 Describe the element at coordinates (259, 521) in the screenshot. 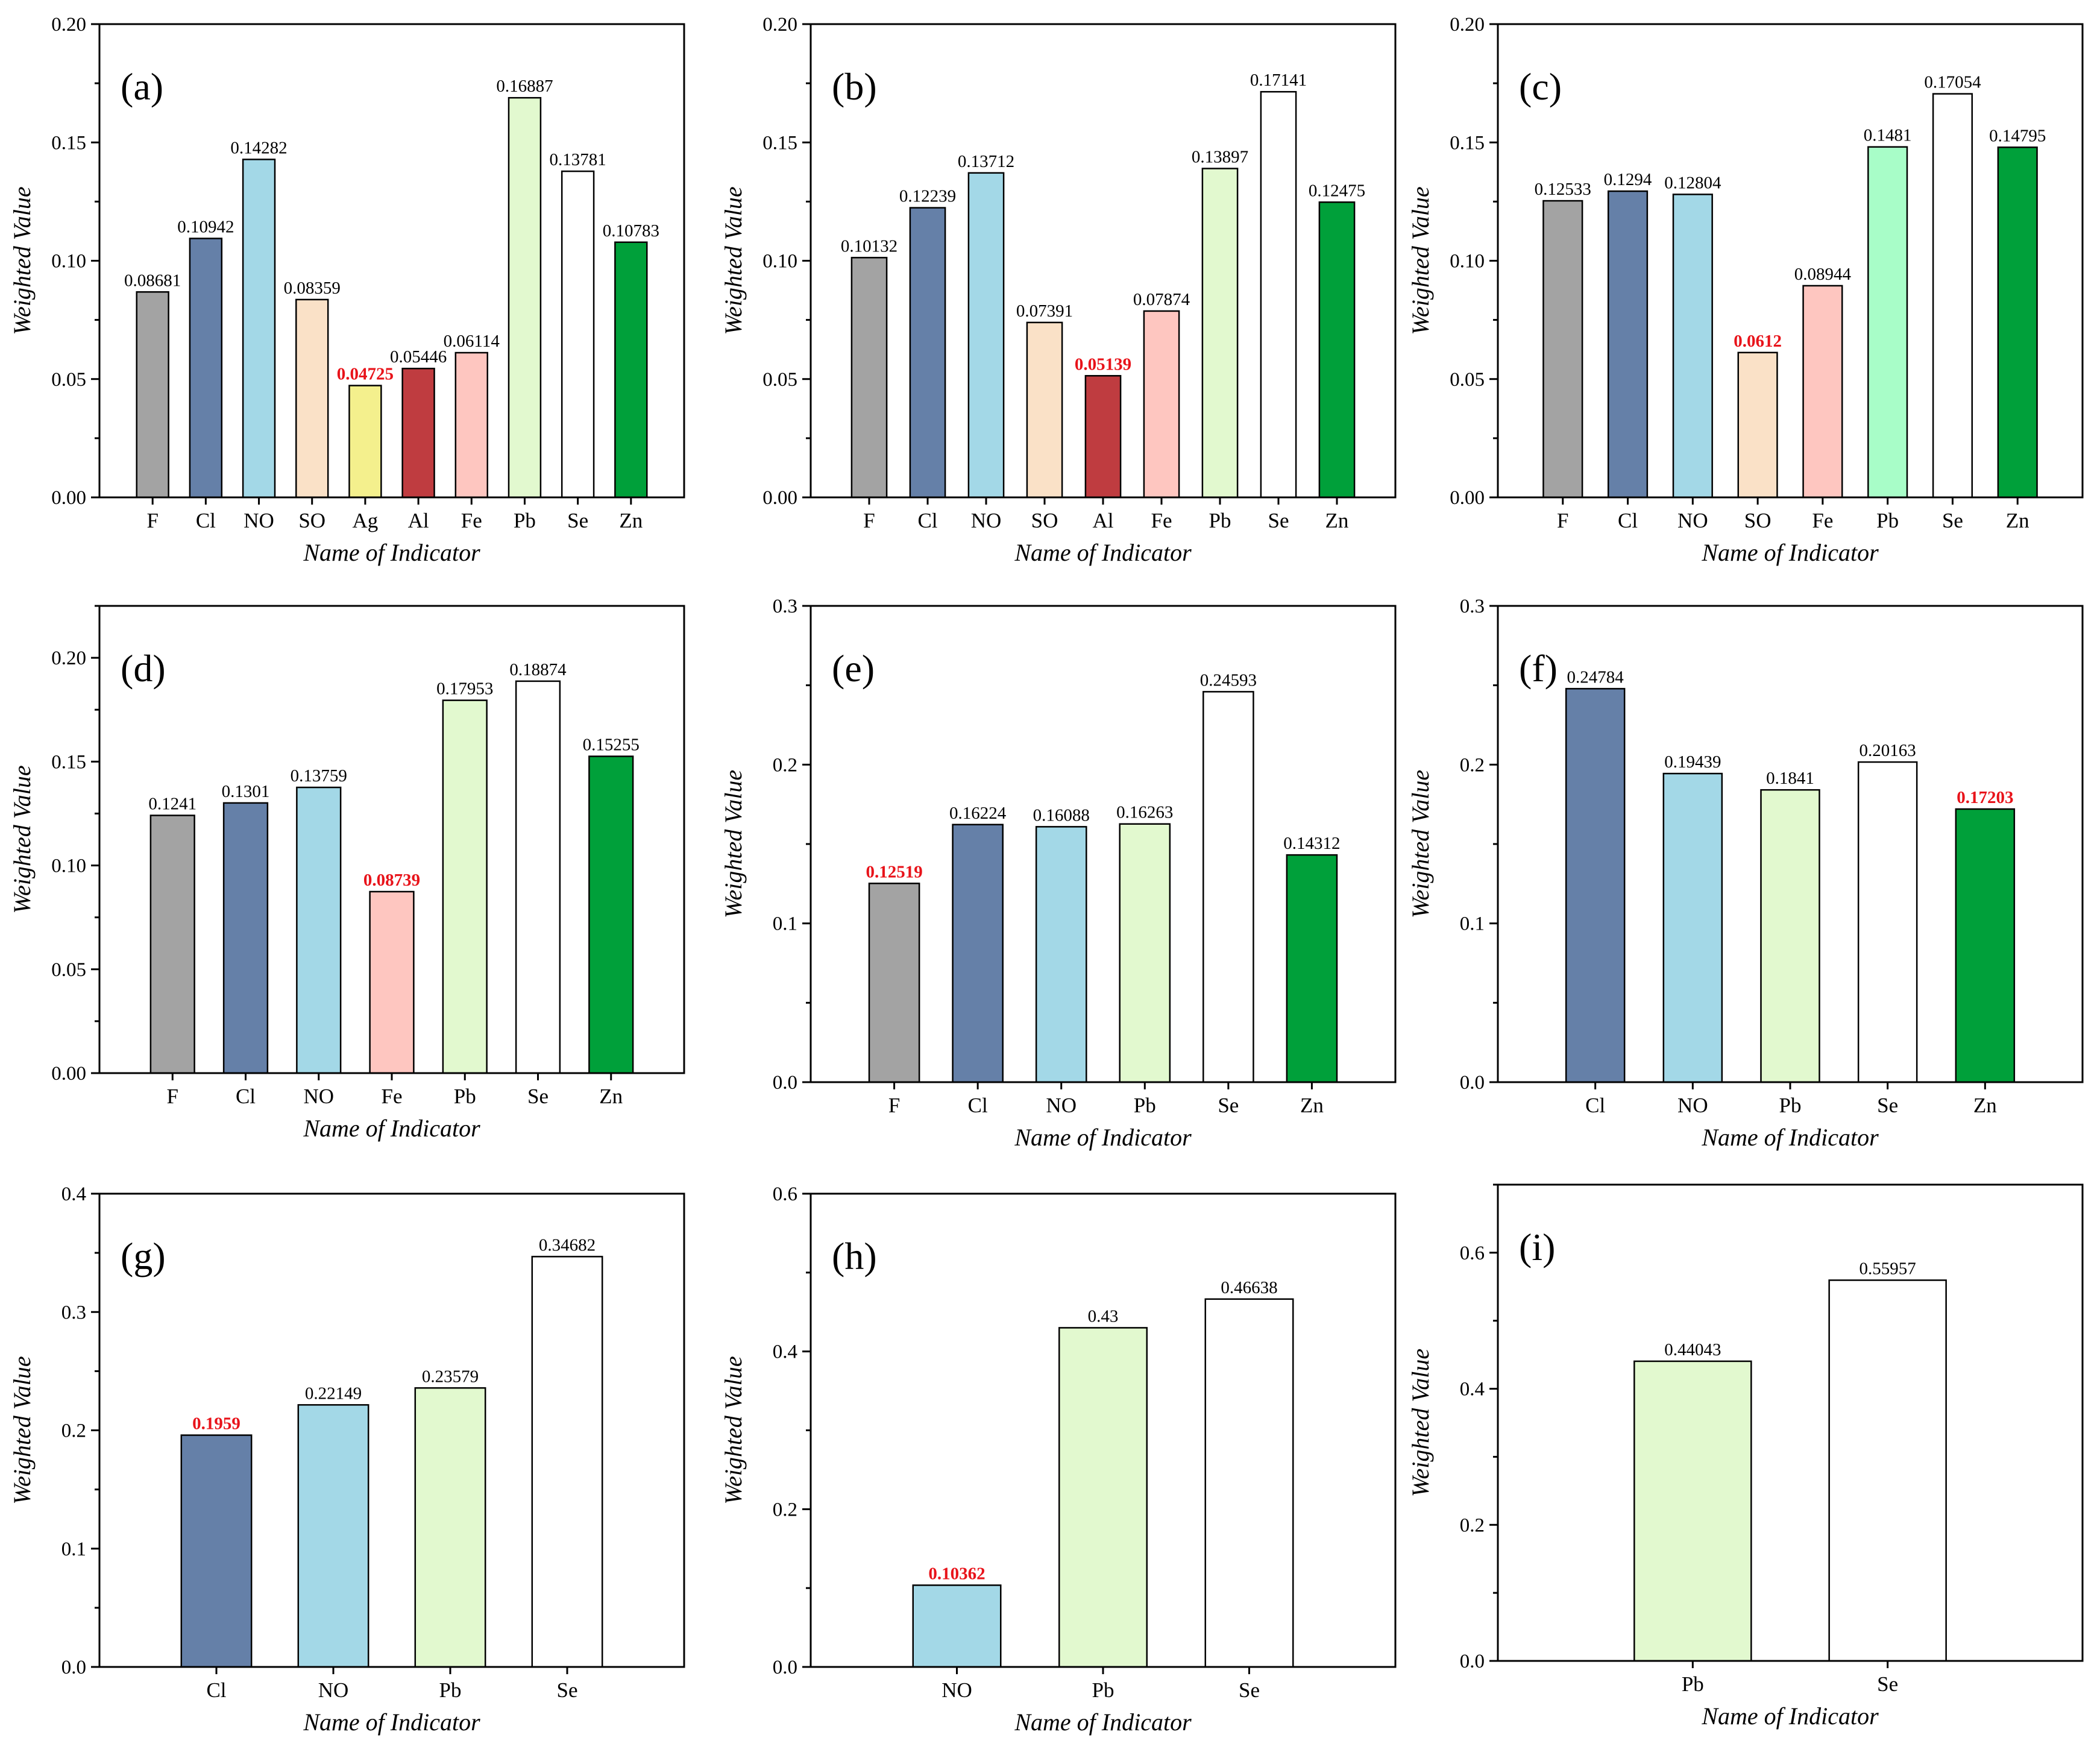

I see `x-tick-label-a-no: NO` at that location.